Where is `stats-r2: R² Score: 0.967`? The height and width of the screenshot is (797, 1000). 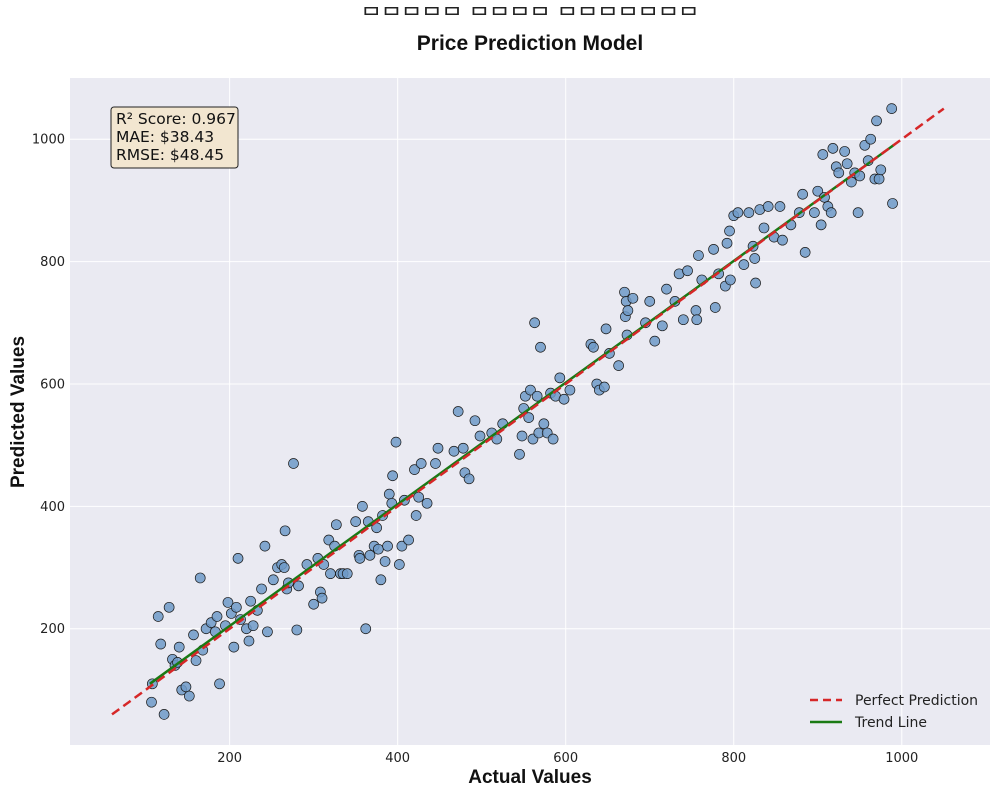
stats-r2: R² Score: 0.967 is located at coordinates (176, 119).